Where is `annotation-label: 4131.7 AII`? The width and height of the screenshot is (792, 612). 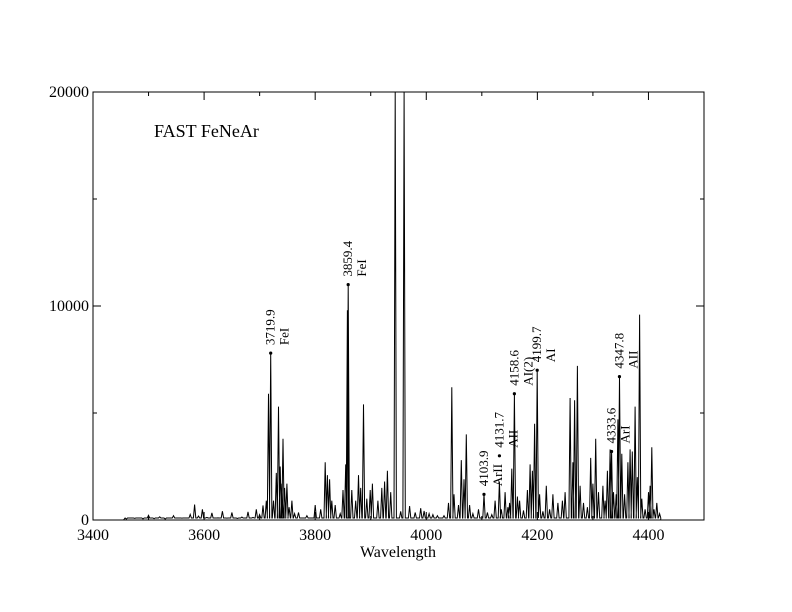 annotation-label: 4131.7 AII is located at coordinates (505, 430).